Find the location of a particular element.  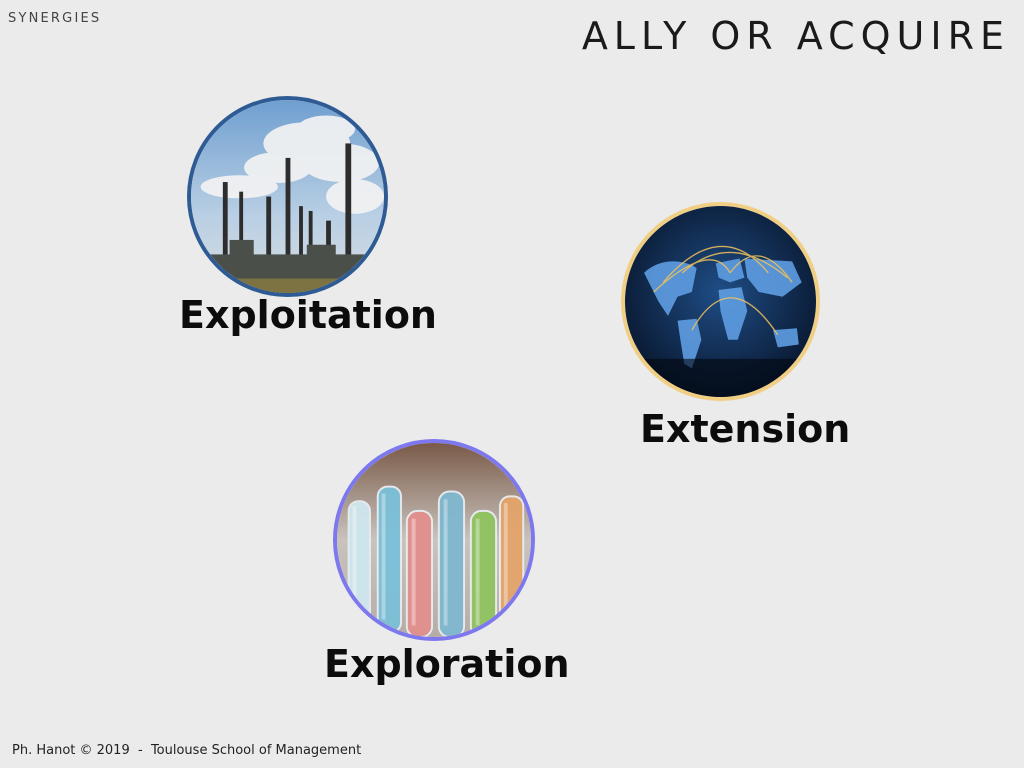

test-tubes-image is located at coordinates (434, 540).